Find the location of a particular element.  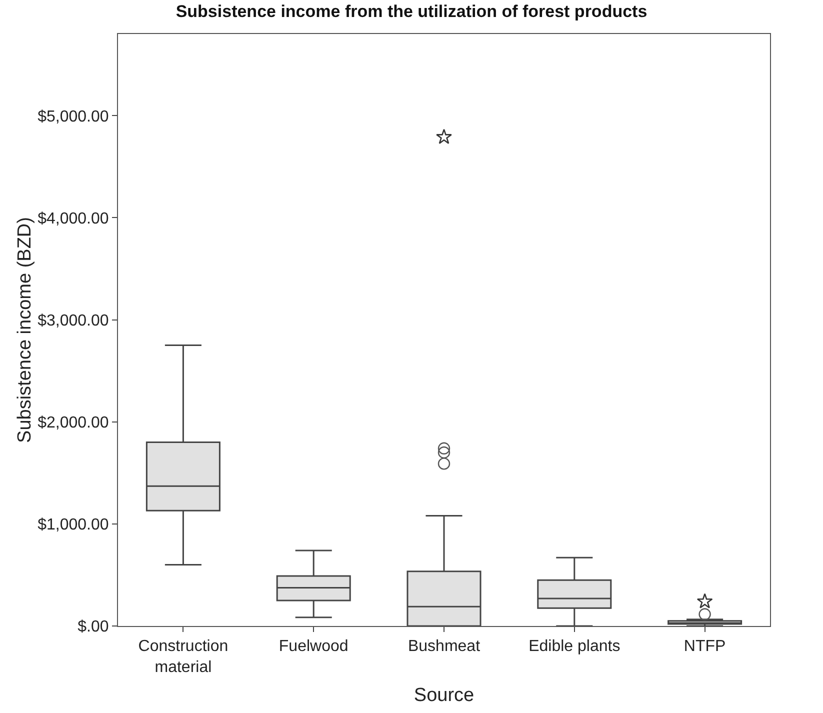

x-tick-label: Construction material is located at coordinates (183, 657).